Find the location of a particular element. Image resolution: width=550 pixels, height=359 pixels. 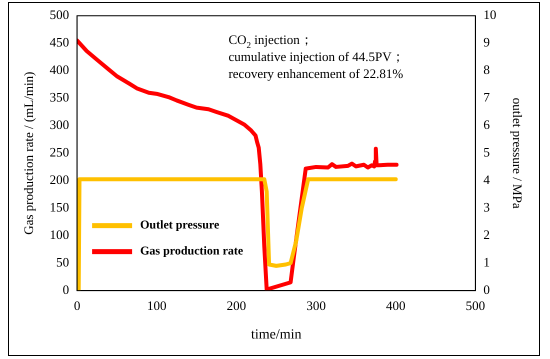

y2-tick-label: 10 is located at coordinates (489, 14).